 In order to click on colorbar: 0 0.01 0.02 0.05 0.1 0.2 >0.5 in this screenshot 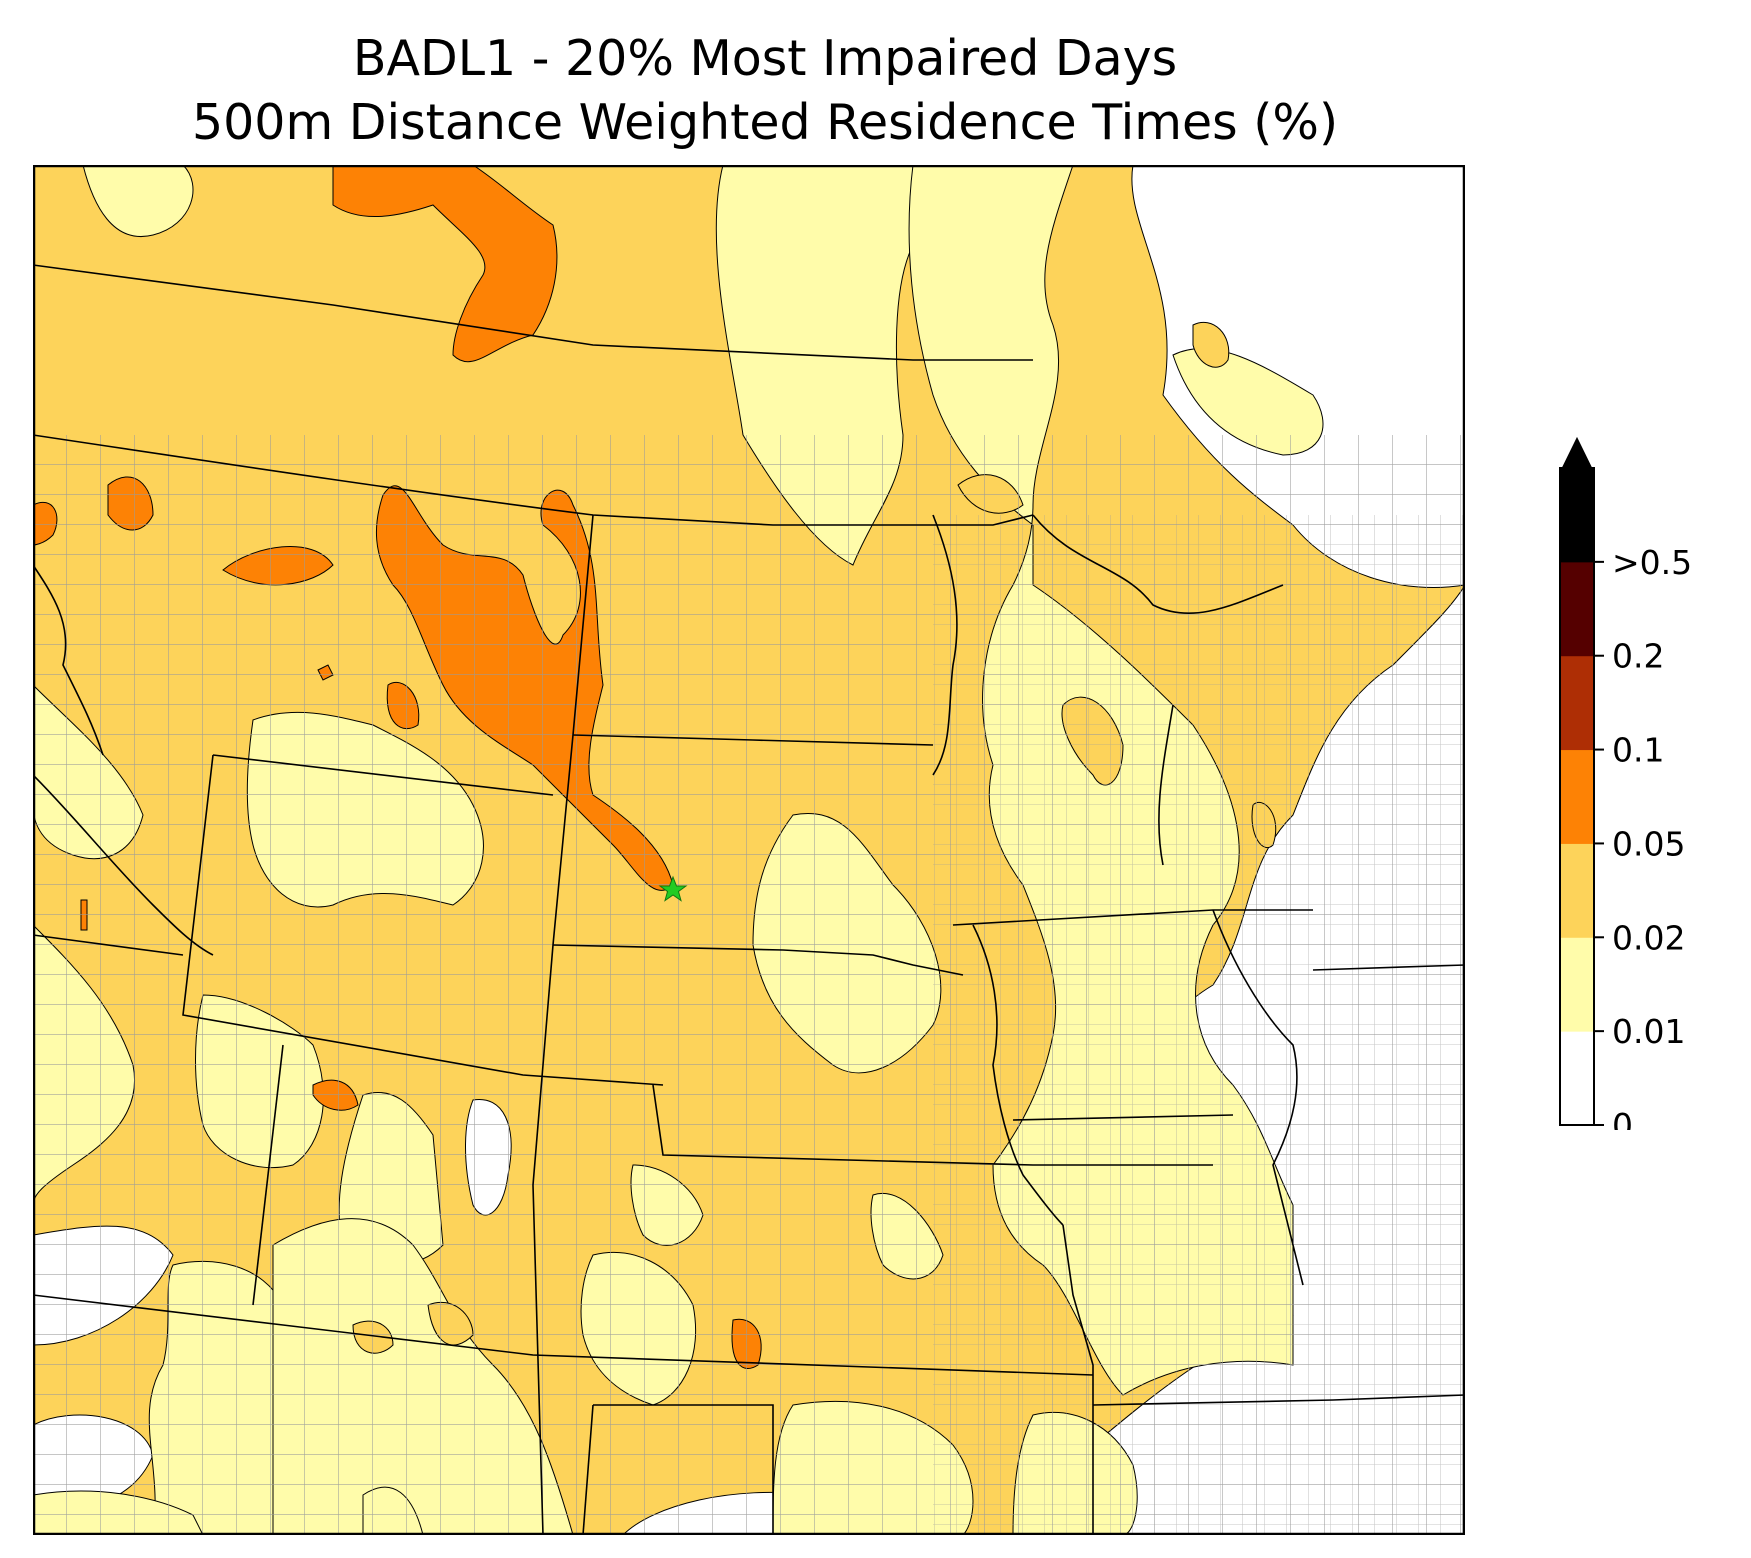, I will do `click(1625, 783)`.